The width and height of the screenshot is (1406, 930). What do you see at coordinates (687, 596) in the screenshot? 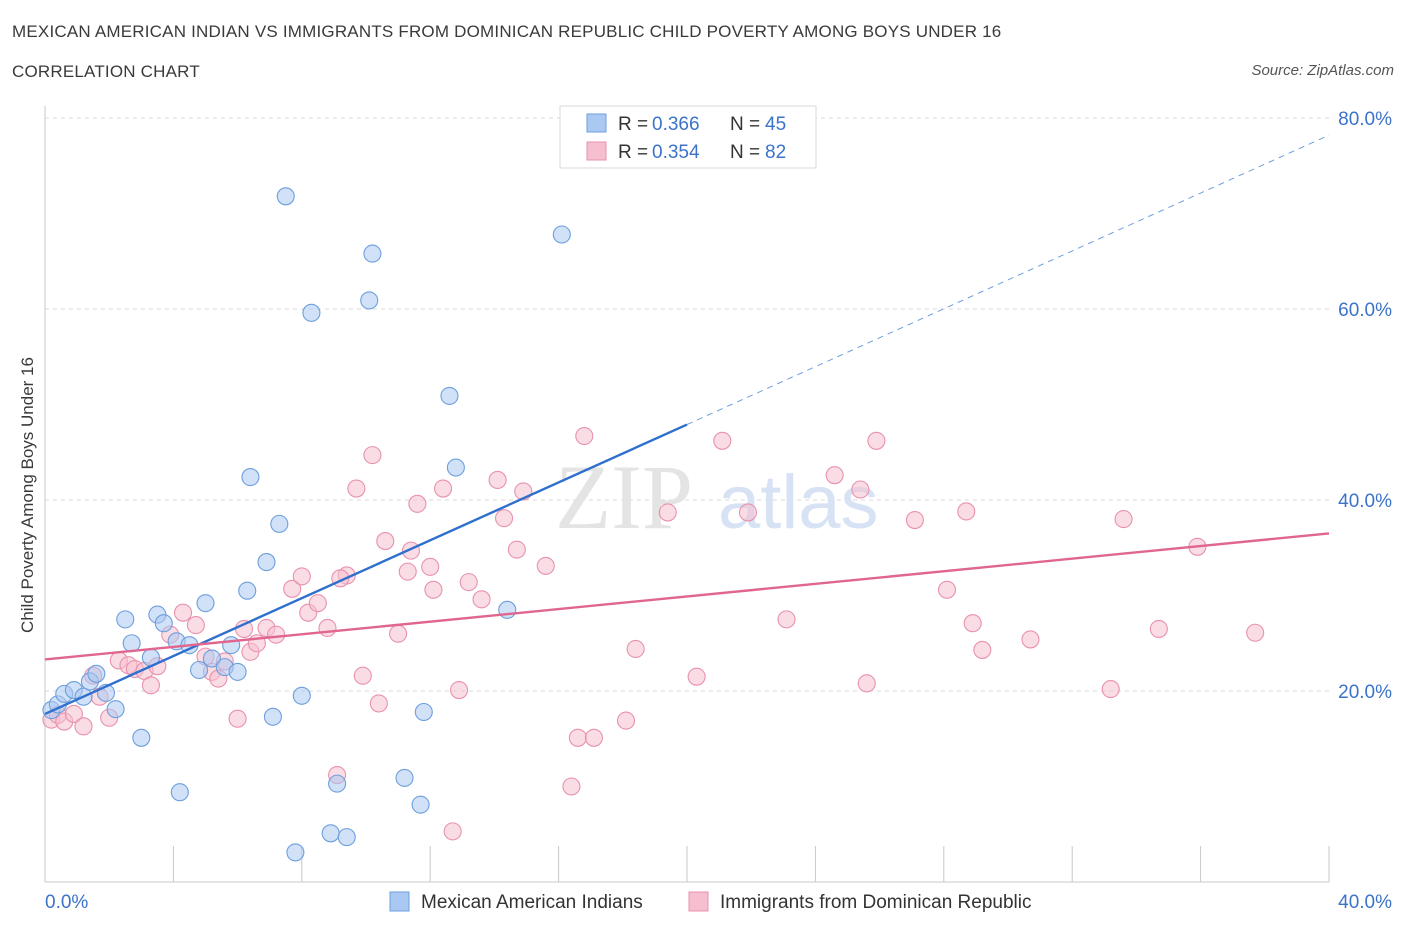
I see `pink-trendline` at bounding box center [687, 596].